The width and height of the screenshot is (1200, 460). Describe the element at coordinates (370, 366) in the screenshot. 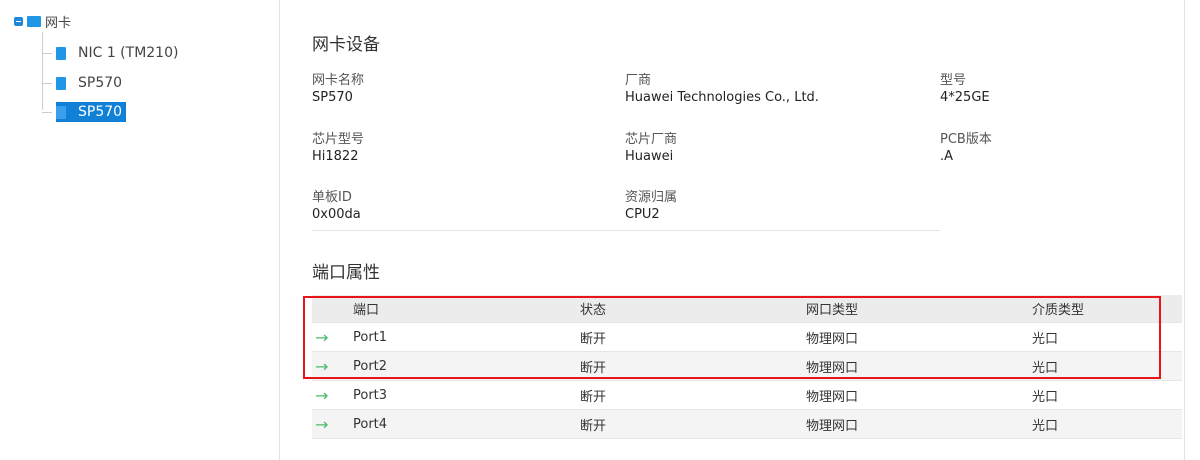

I see `table-cell: Port2` at that location.